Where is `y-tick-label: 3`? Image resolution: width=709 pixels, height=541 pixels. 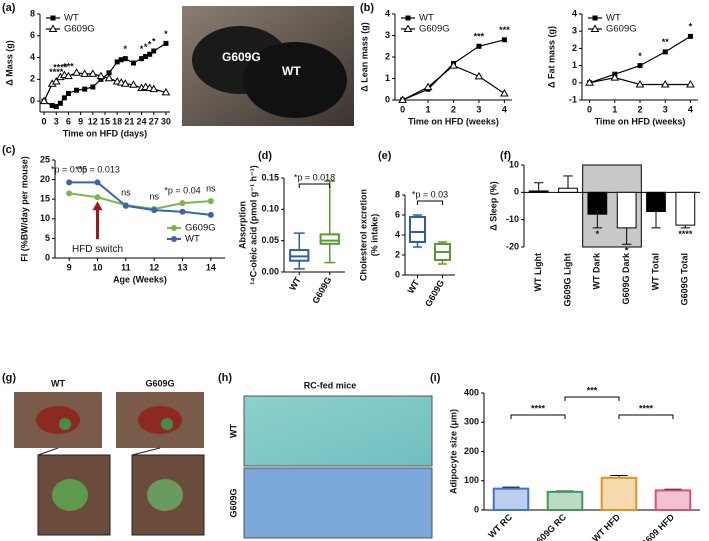 y-tick-label: 3 is located at coordinates (387, 35).